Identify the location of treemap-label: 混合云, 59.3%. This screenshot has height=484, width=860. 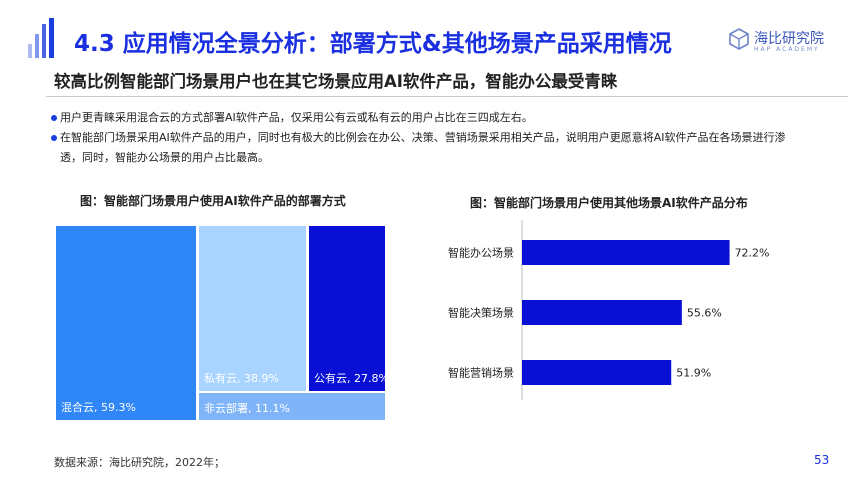
(98, 407).